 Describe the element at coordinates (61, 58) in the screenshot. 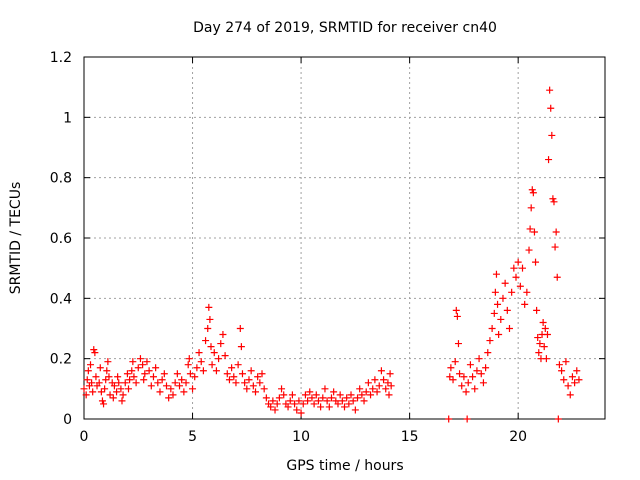

I see `y-tick-label: 1.2` at that location.